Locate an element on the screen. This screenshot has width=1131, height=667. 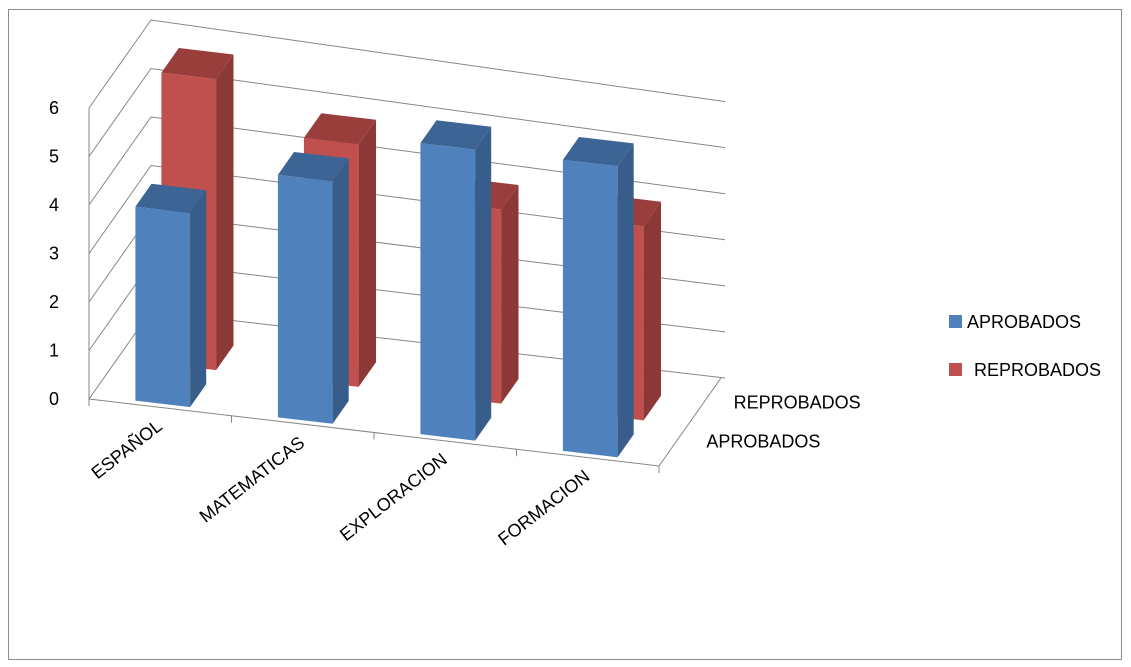
y-tick-label: 2 is located at coordinates (54, 302).